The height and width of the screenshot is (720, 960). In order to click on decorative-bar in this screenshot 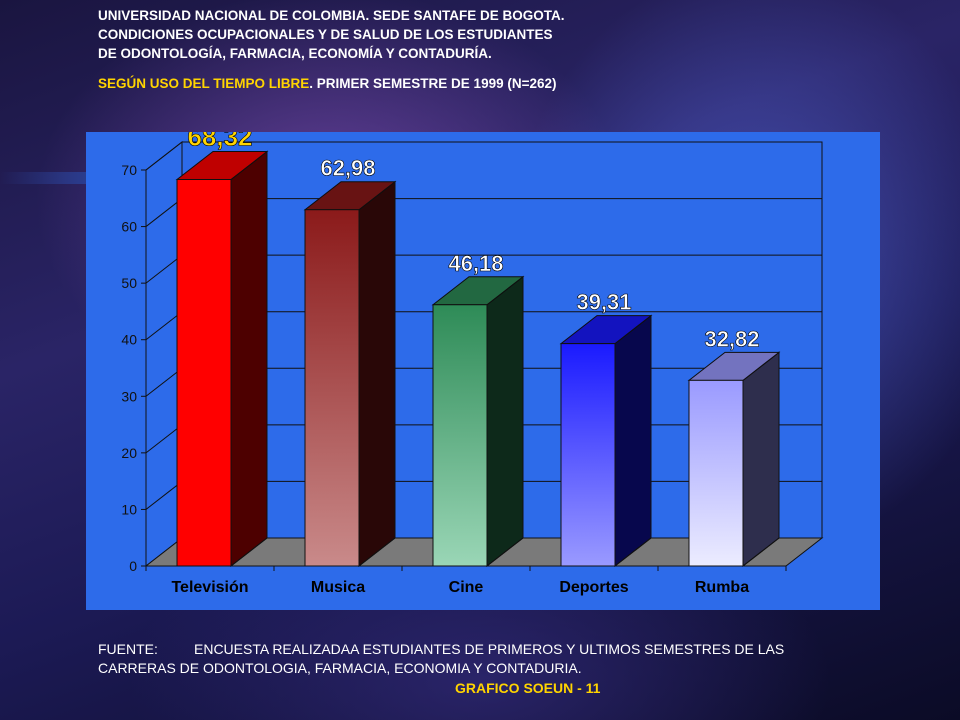, I will do `click(44, 178)`.